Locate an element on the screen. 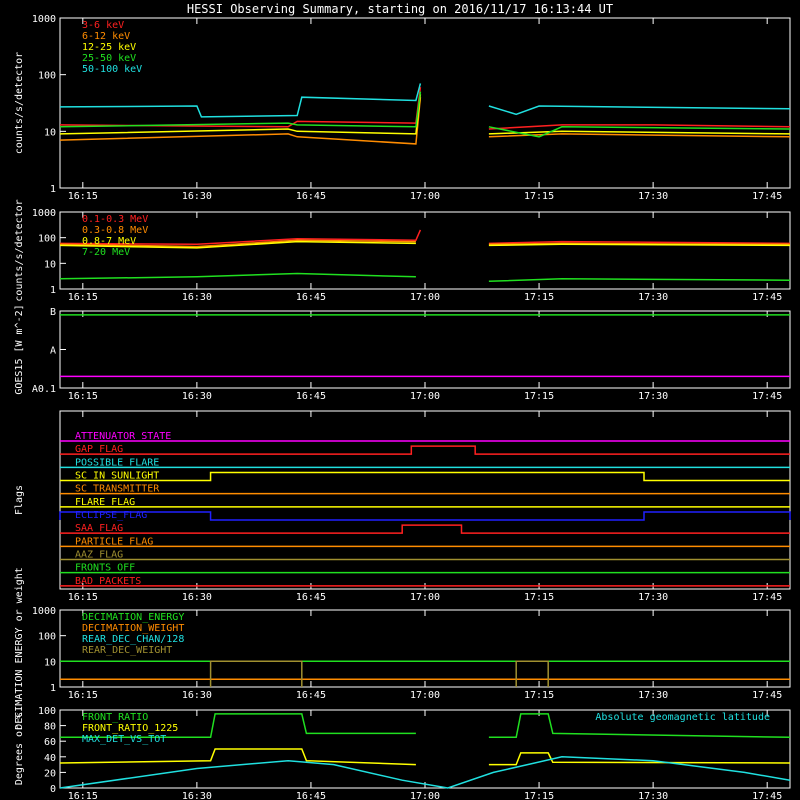 The height and width of the screenshot is (800, 800). flag-label: PARTICLE_FLAG is located at coordinates (114, 541).